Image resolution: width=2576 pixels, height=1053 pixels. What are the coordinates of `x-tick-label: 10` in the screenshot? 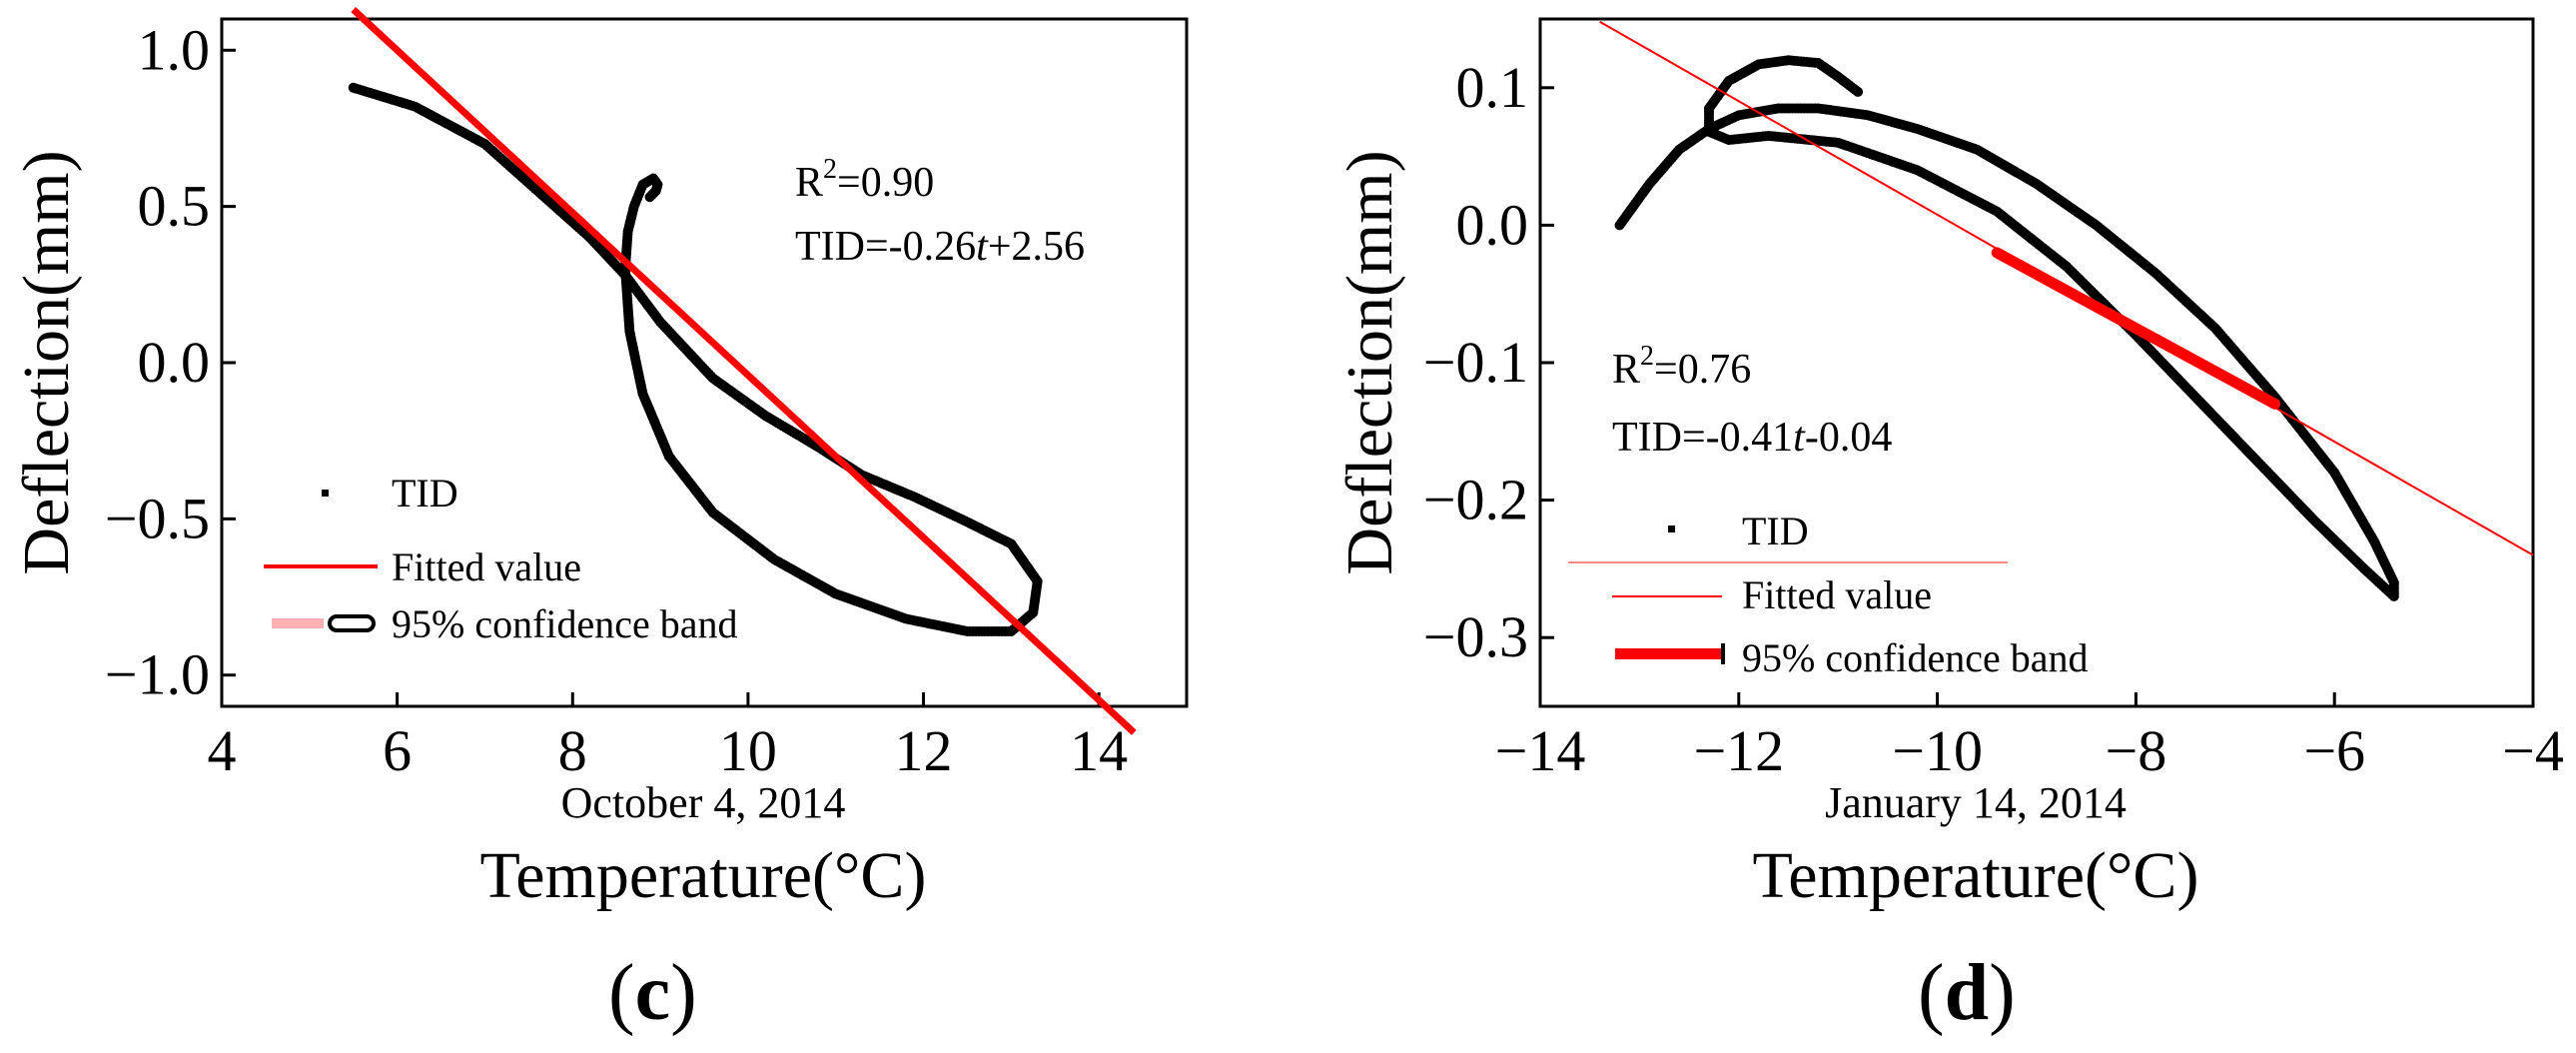 It's located at (748, 750).